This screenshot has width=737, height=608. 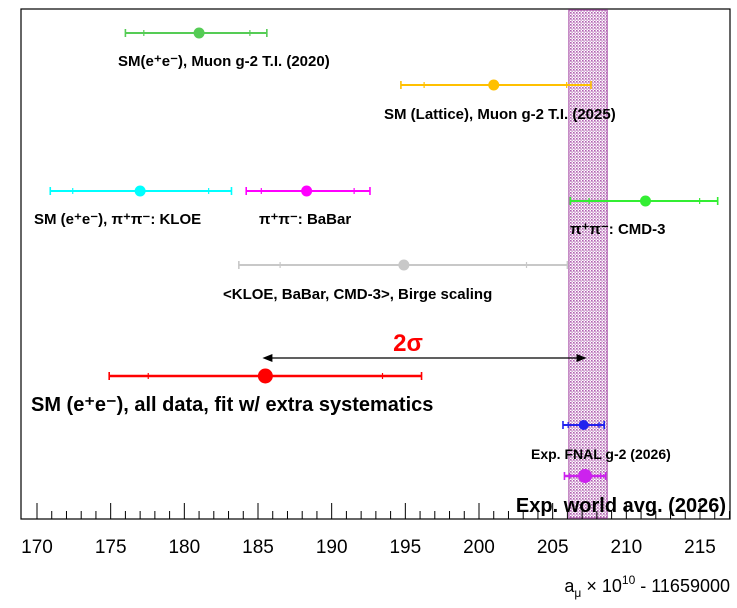 I want to click on x-tick-label: 170, so click(x=37, y=547).